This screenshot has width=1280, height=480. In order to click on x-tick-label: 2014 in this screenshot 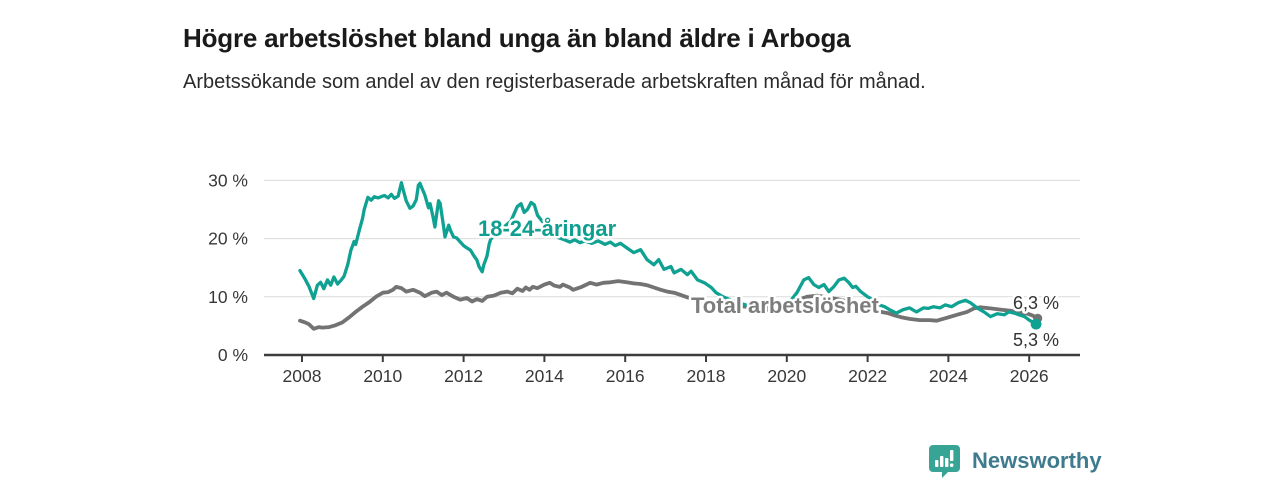, I will do `click(544, 376)`.